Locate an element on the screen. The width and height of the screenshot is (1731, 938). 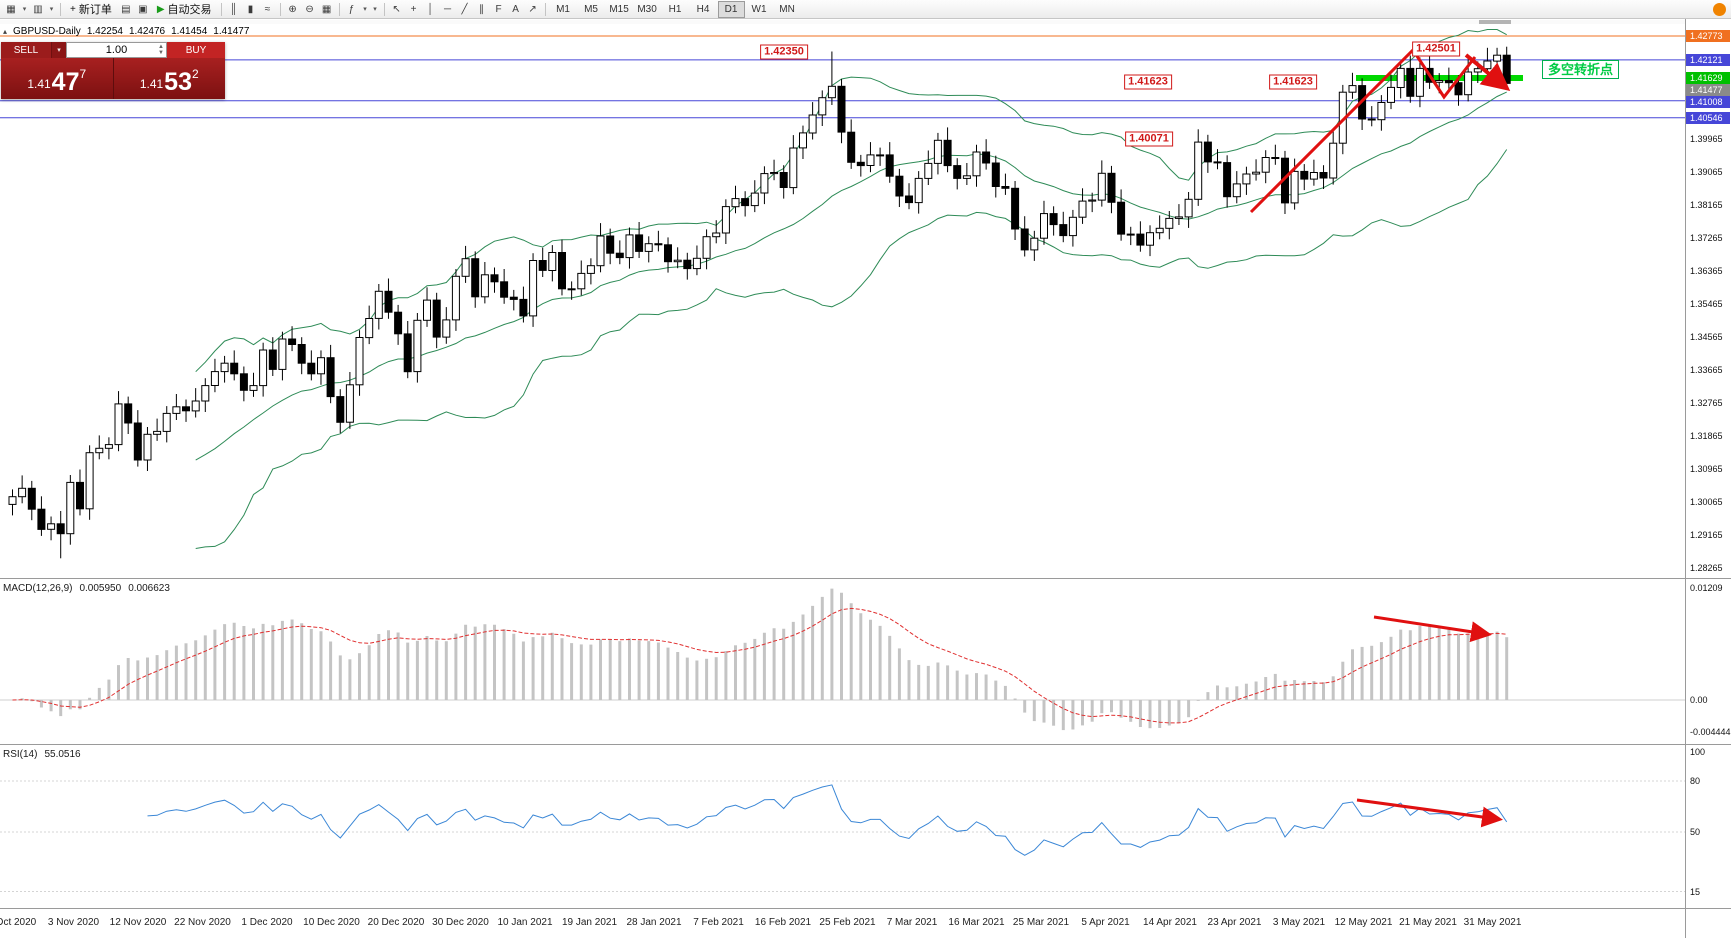
price-label: 1.42350 is located at coordinates (784, 52).